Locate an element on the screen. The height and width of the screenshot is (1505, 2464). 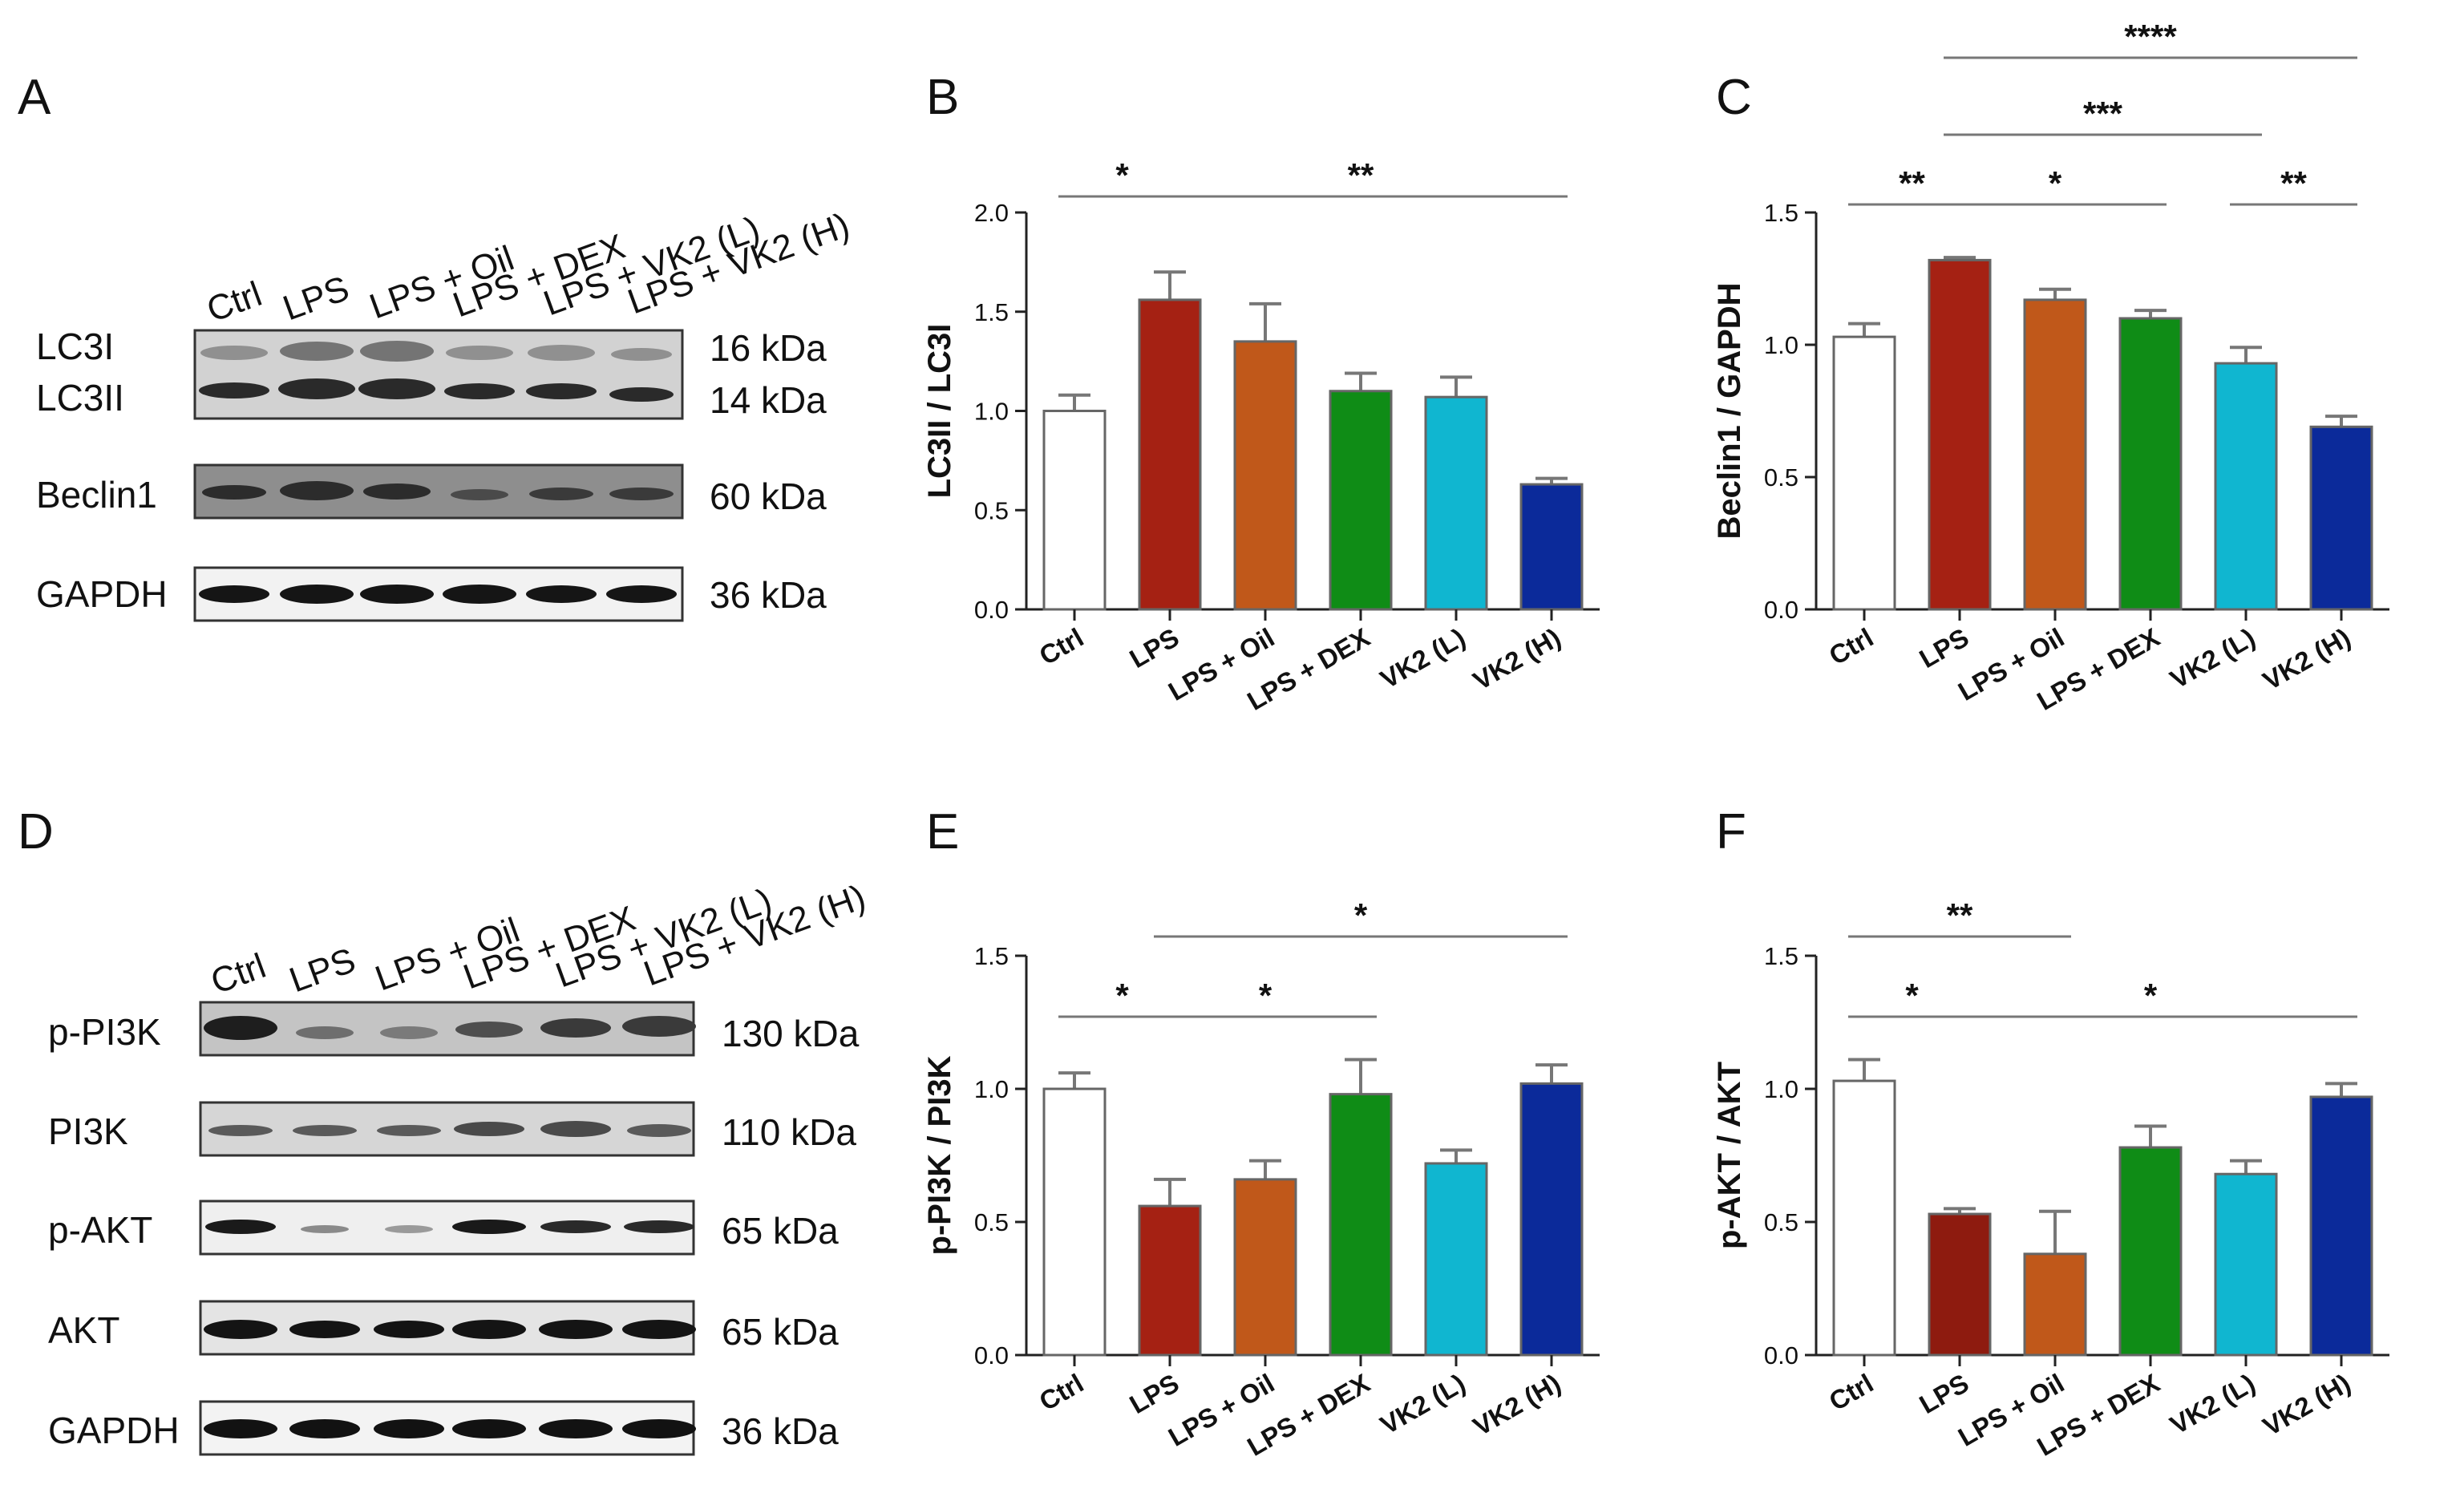
blot-label-p-pi3k: p-PI3K is located at coordinates (104, 1032).